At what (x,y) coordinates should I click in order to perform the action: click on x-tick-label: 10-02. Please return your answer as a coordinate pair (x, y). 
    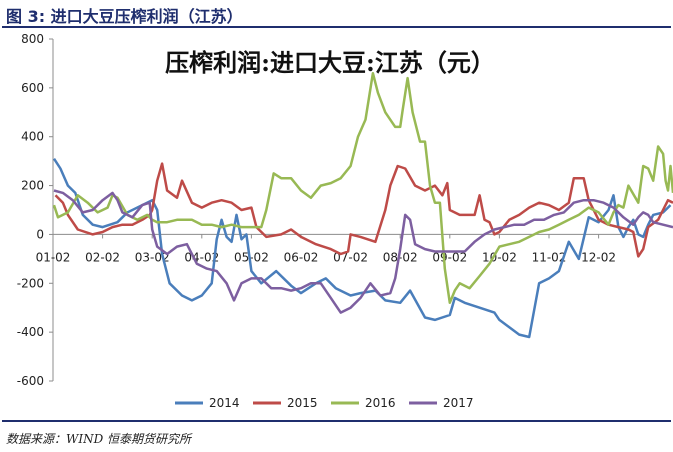
    Looking at the image, I should click on (499, 257).